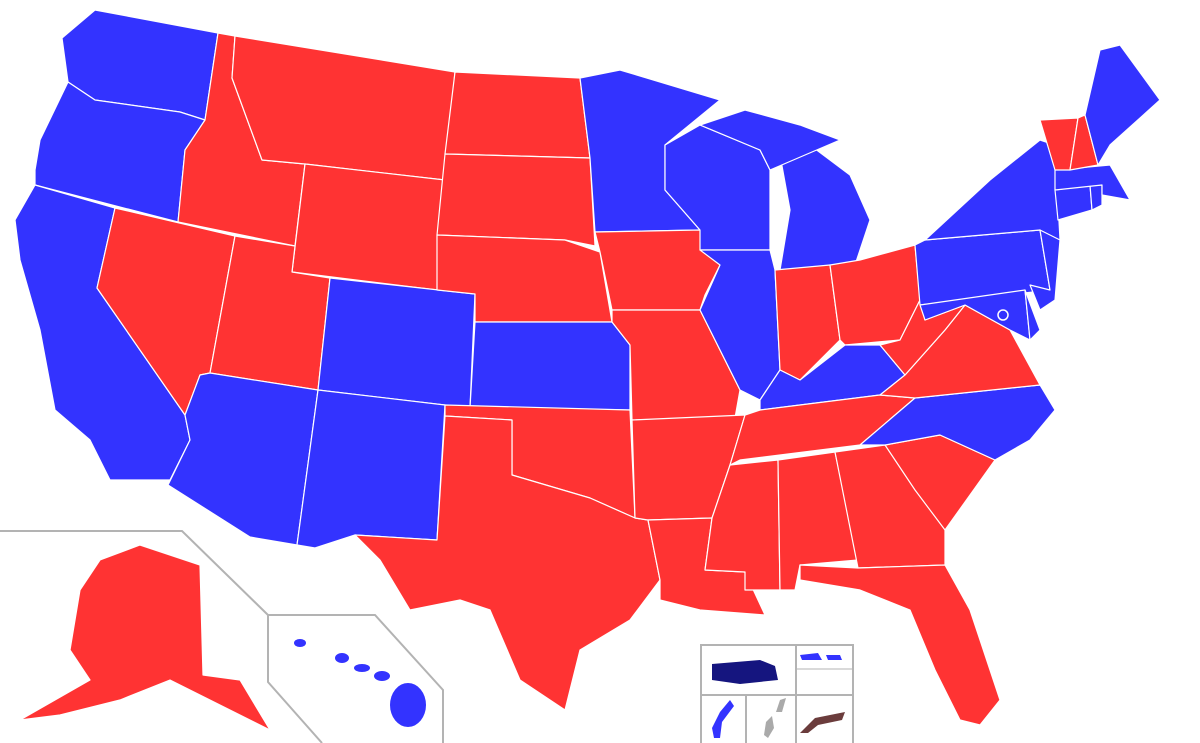 Image resolution: width=1200 pixels, height=743 pixels. What do you see at coordinates (807, 322) in the screenshot?
I see `state-in` at bounding box center [807, 322].